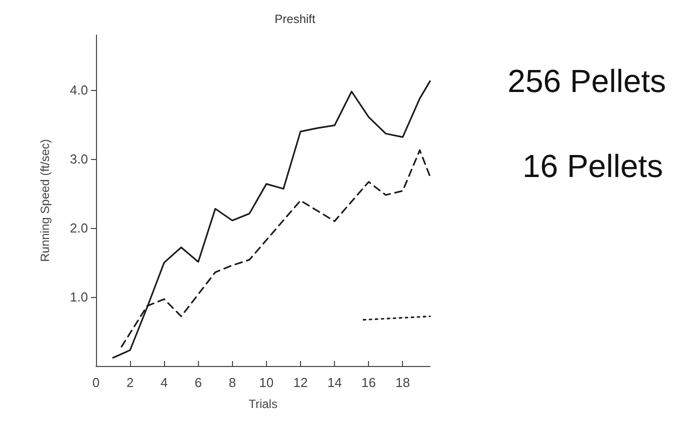 The height and width of the screenshot is (434, 696). I want to click on x-tick-label: 6, so click(198, 382).